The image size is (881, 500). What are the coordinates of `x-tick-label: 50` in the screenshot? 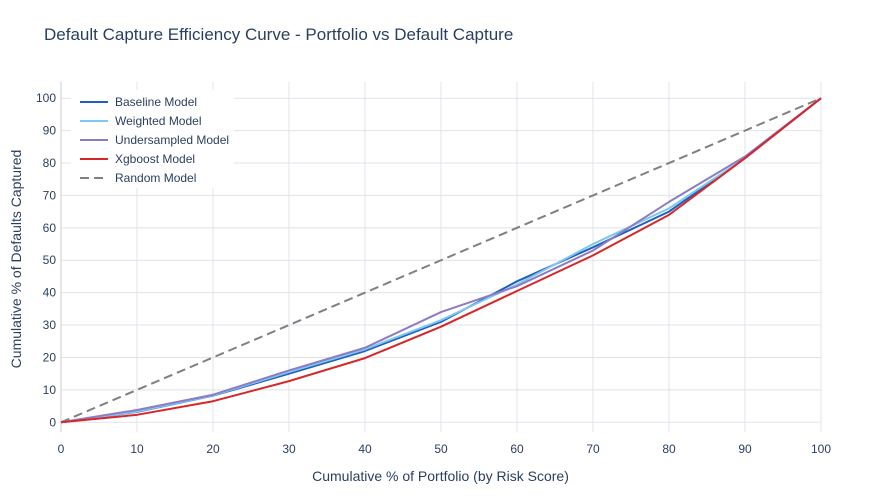 It's located at (441, 449).